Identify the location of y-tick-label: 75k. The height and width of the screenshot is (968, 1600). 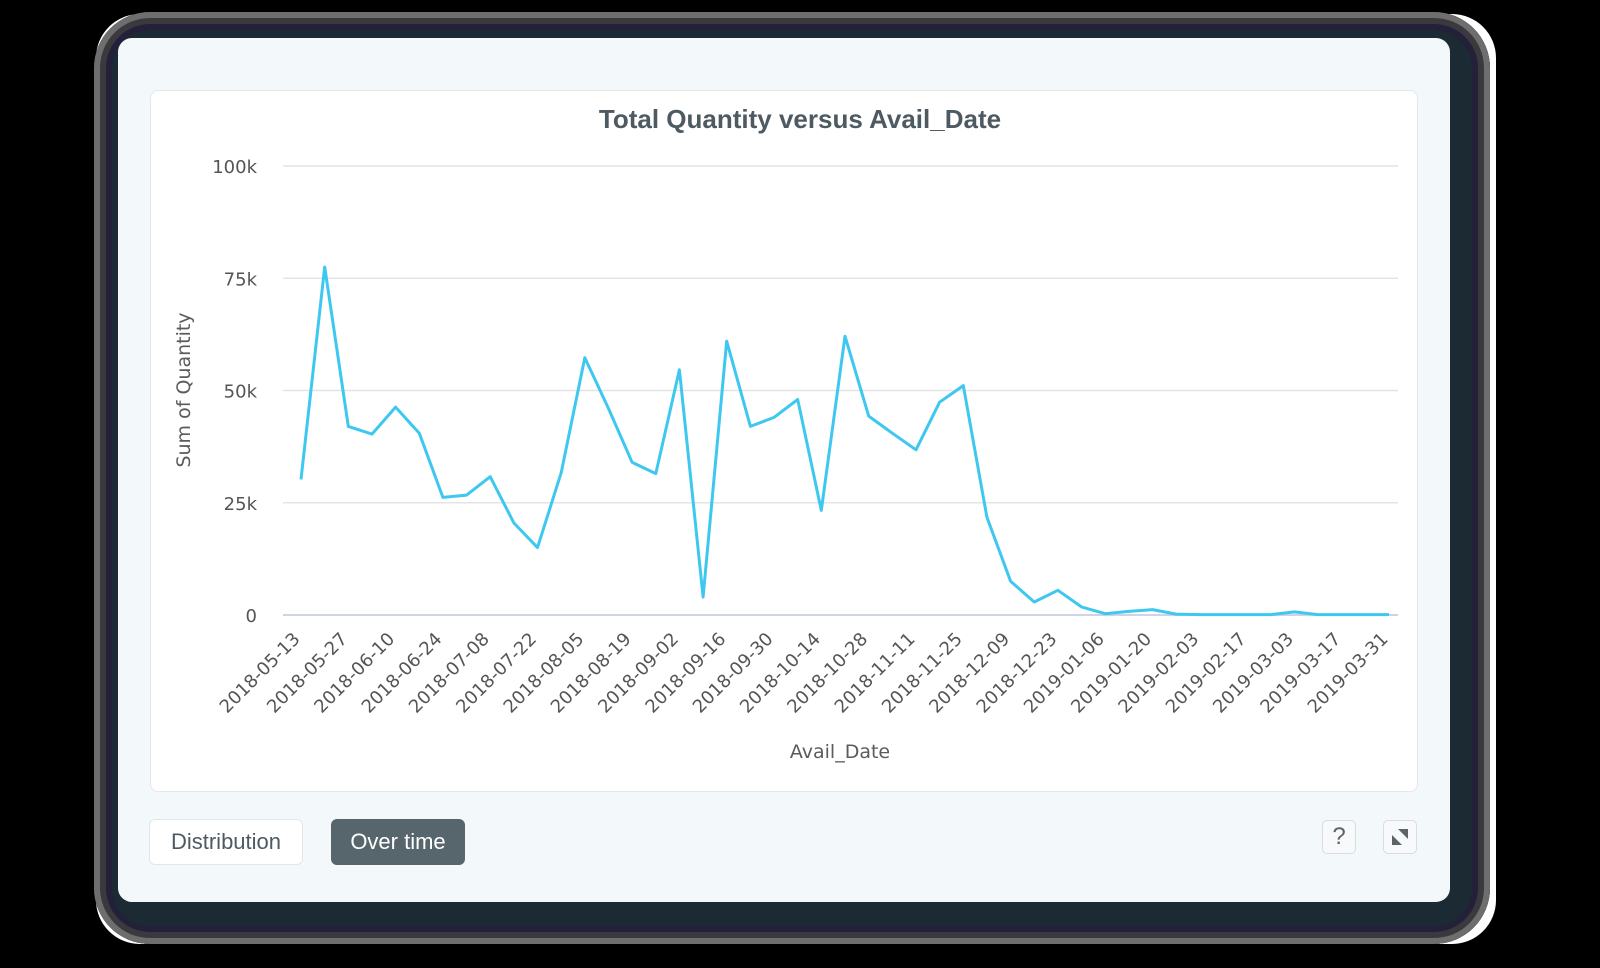
(241, 279).